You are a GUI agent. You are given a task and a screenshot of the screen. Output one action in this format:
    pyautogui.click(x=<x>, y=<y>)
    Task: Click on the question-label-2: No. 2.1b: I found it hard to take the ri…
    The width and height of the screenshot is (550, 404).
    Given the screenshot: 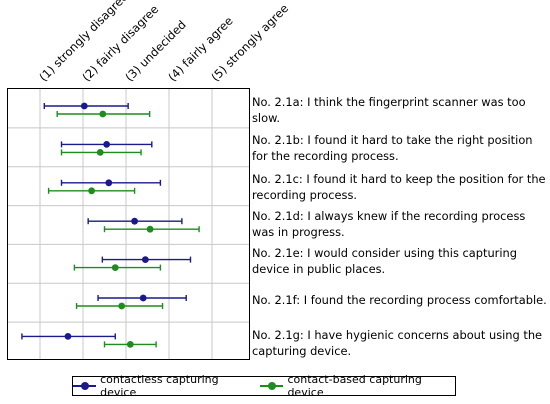 What is the action you would take?
    pyautogui.click(x=392, y=148)
    